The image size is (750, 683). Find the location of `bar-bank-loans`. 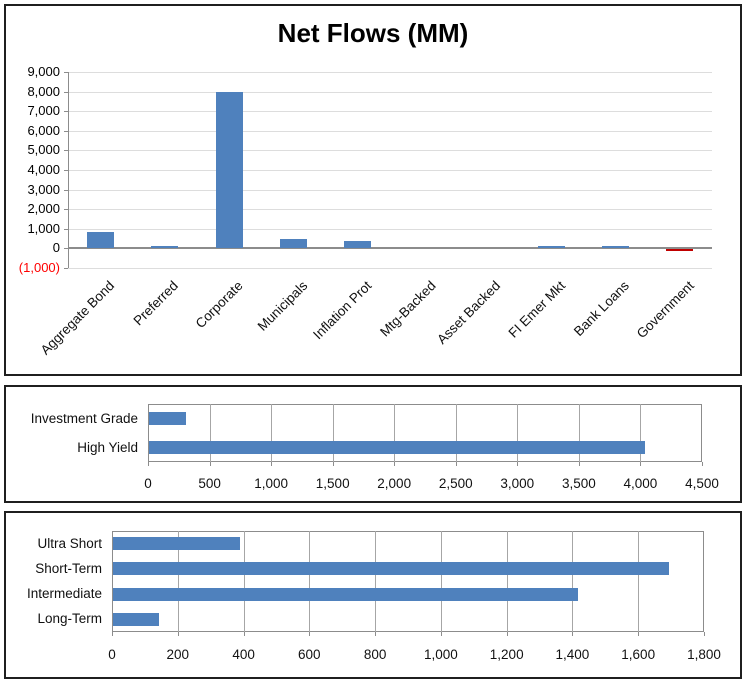

bar-bank-loans is located at coordinates (615, 247).